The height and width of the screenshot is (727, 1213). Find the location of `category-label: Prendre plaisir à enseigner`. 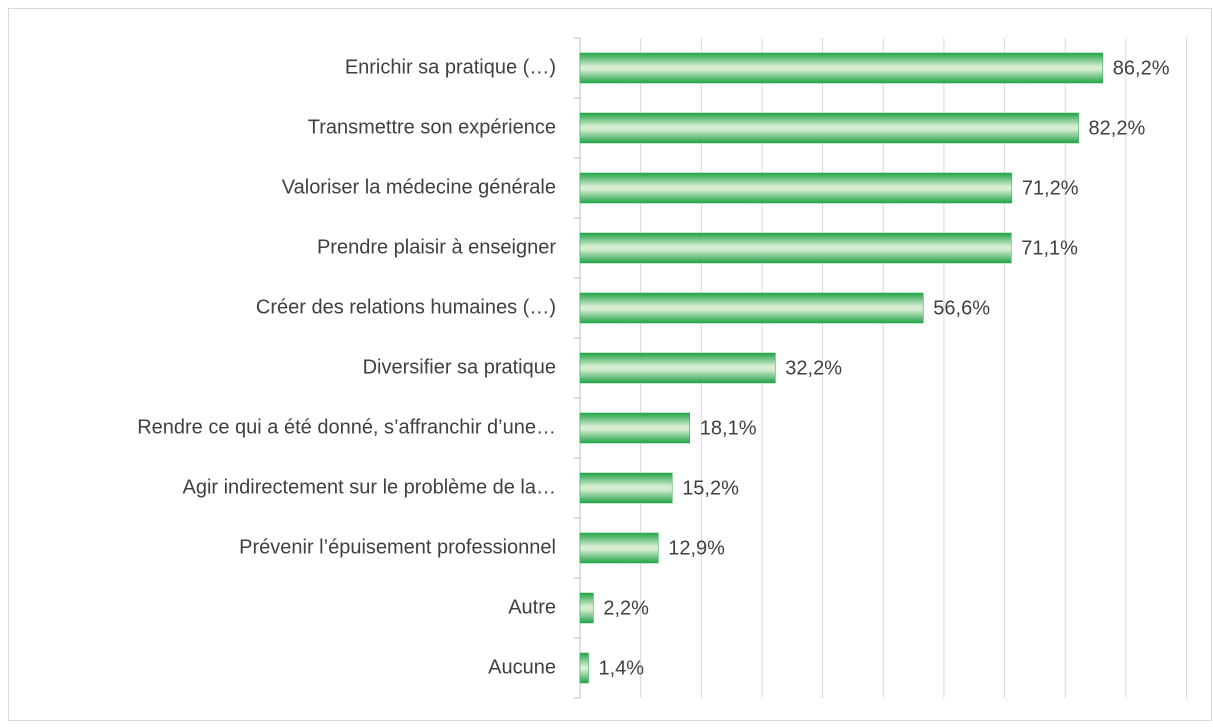

category-label: Prendre plaisir à enseigner is located at coordinates (436, 247).